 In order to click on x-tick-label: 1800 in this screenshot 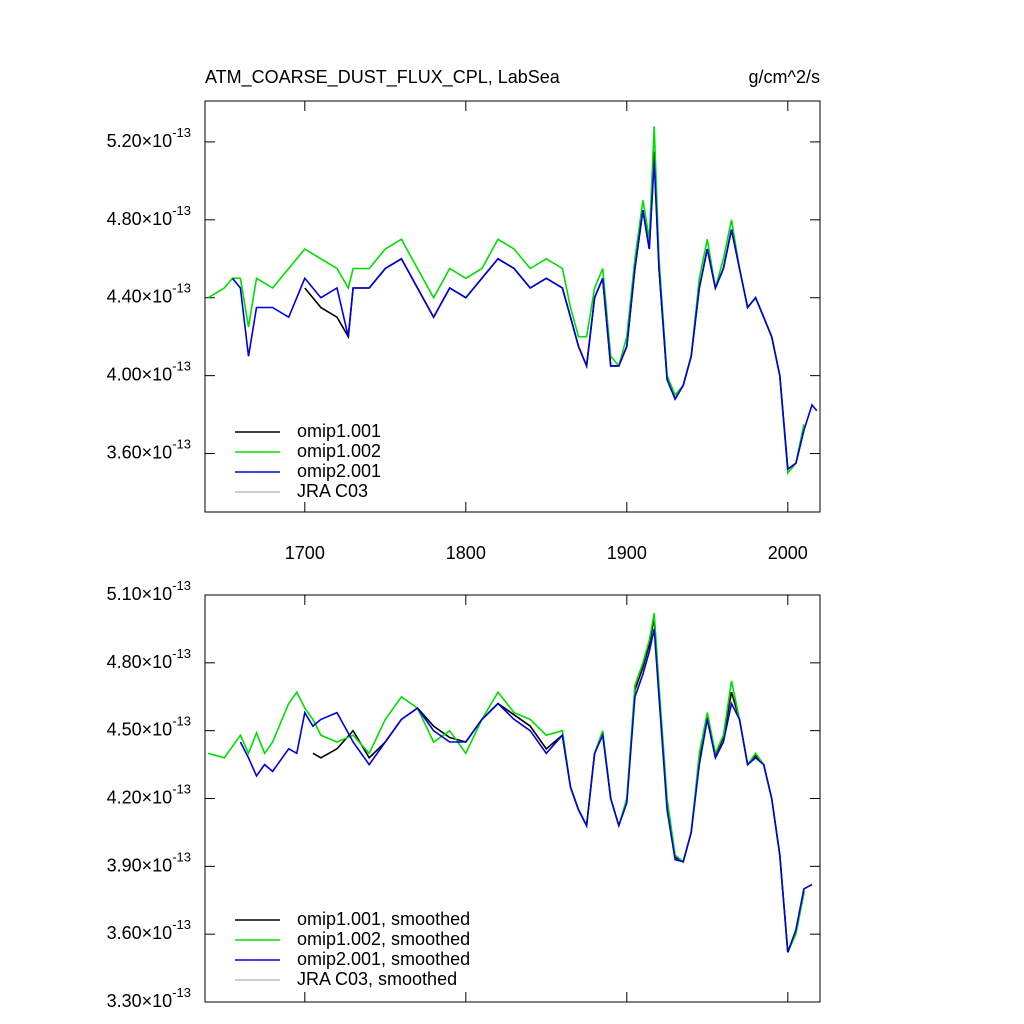, I will do `click(466, 553)`.